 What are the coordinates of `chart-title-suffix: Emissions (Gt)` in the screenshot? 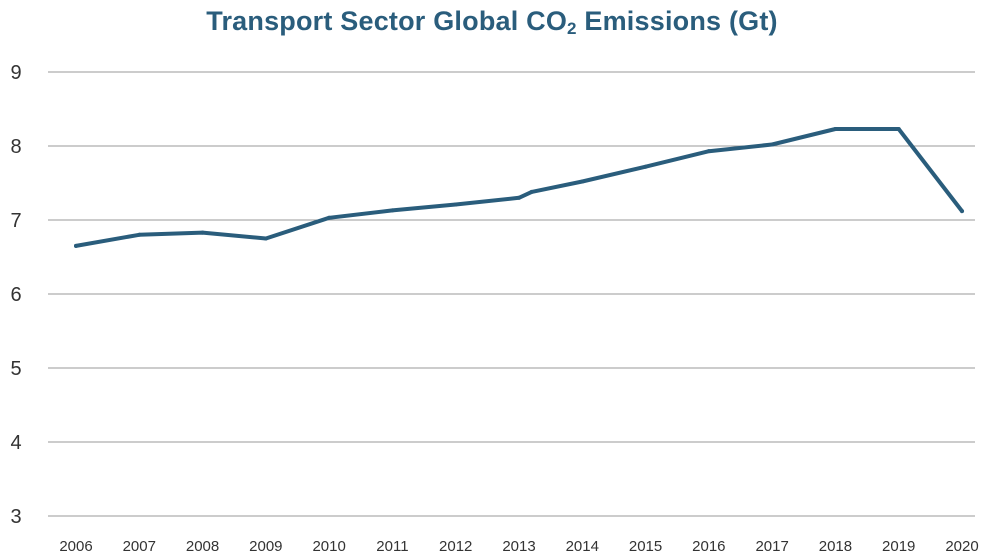 It's located at (677, 21).